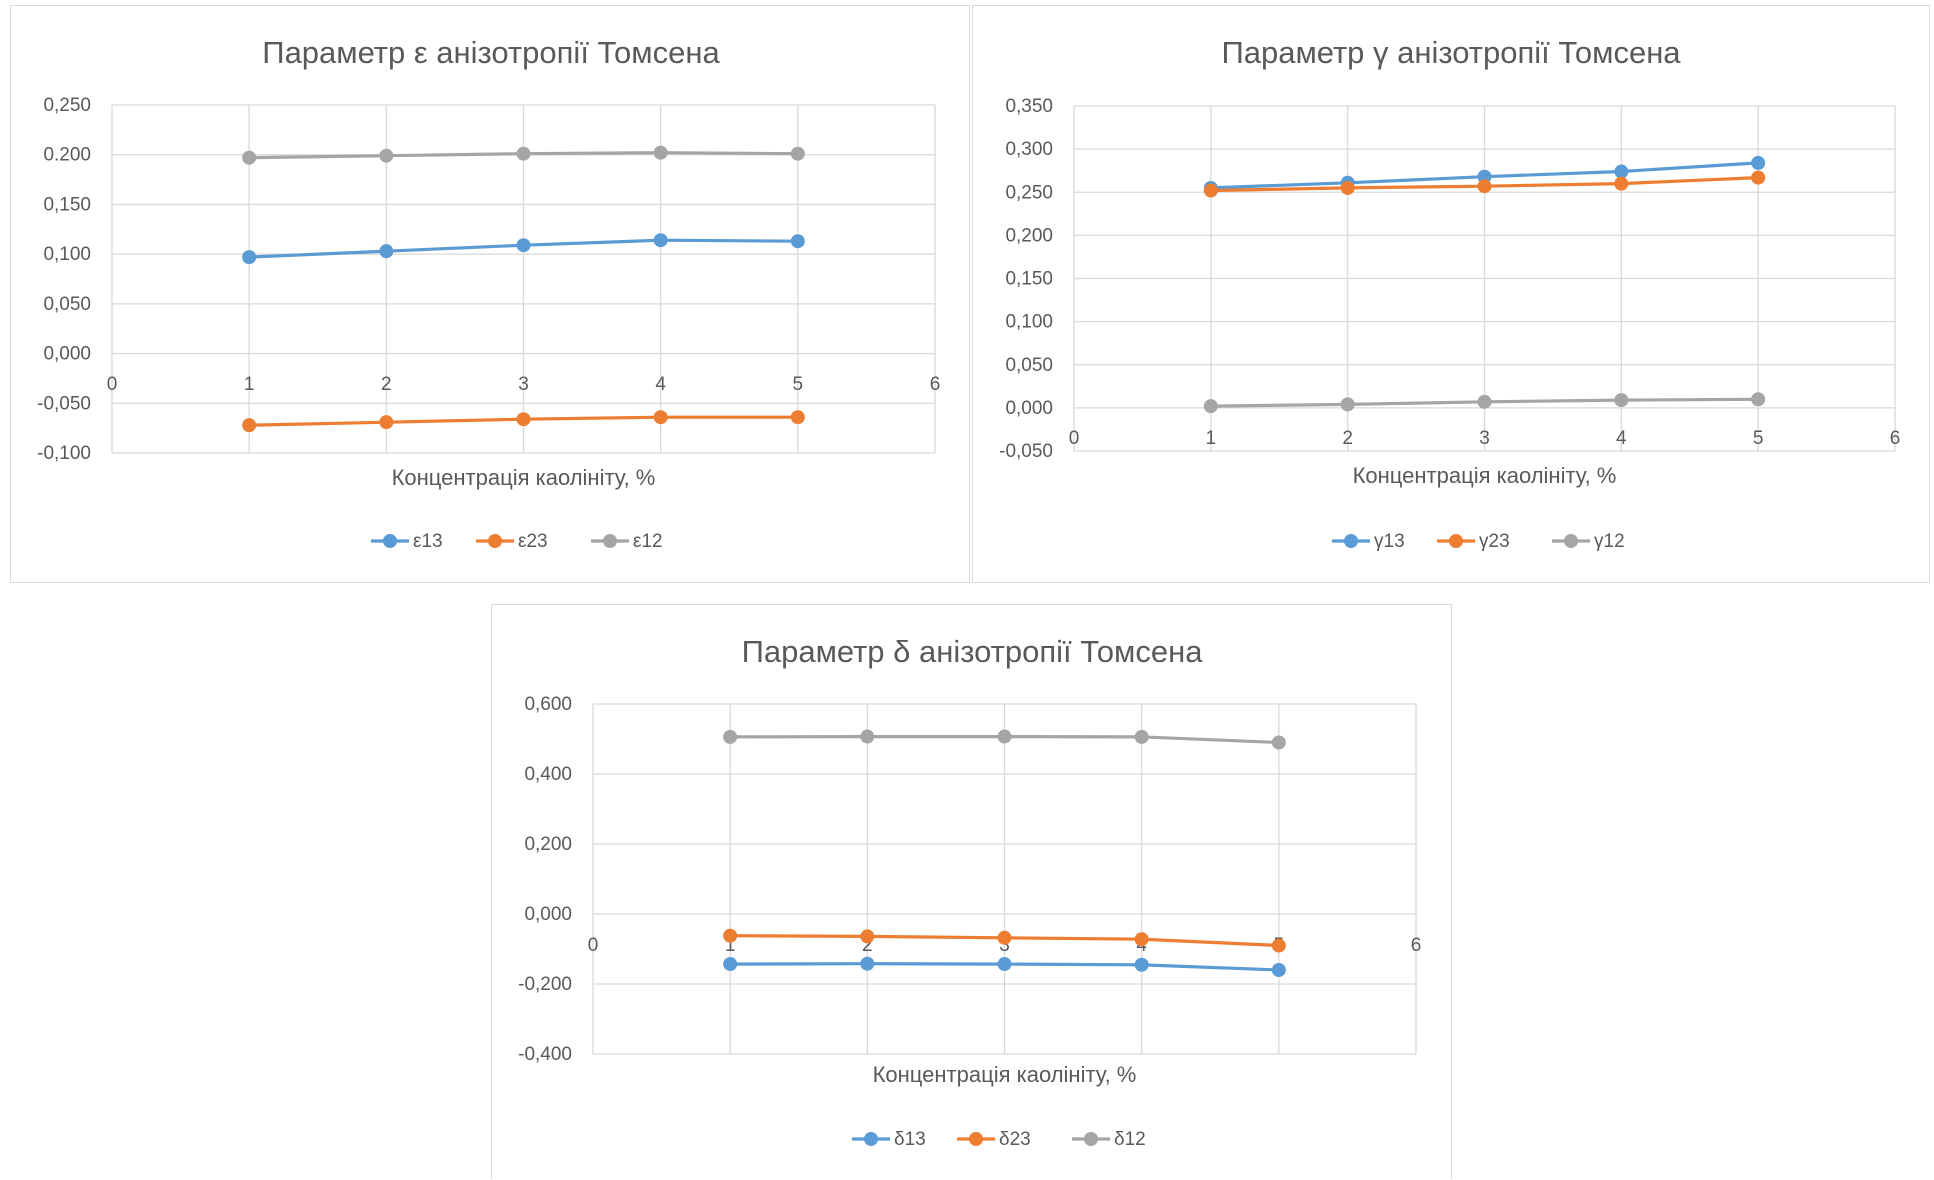  What do you see at coordinates (548, 774) in the screenshot?
I see `y-tick-label: 0,400` at bounding box center [548, 774].